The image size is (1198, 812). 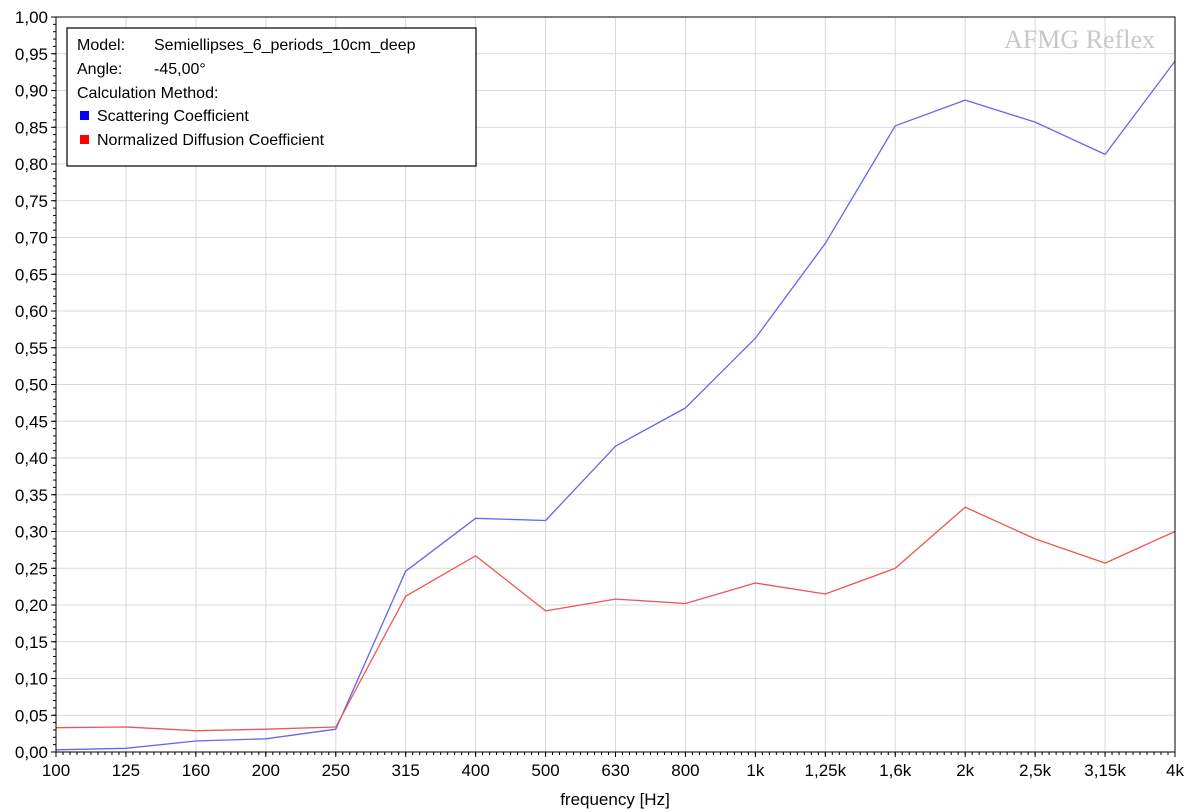 What do you see at coordinates (31, 274) in the screenshot?
I see `y-tick-label: 0,65` at bounding box center [31, 274].